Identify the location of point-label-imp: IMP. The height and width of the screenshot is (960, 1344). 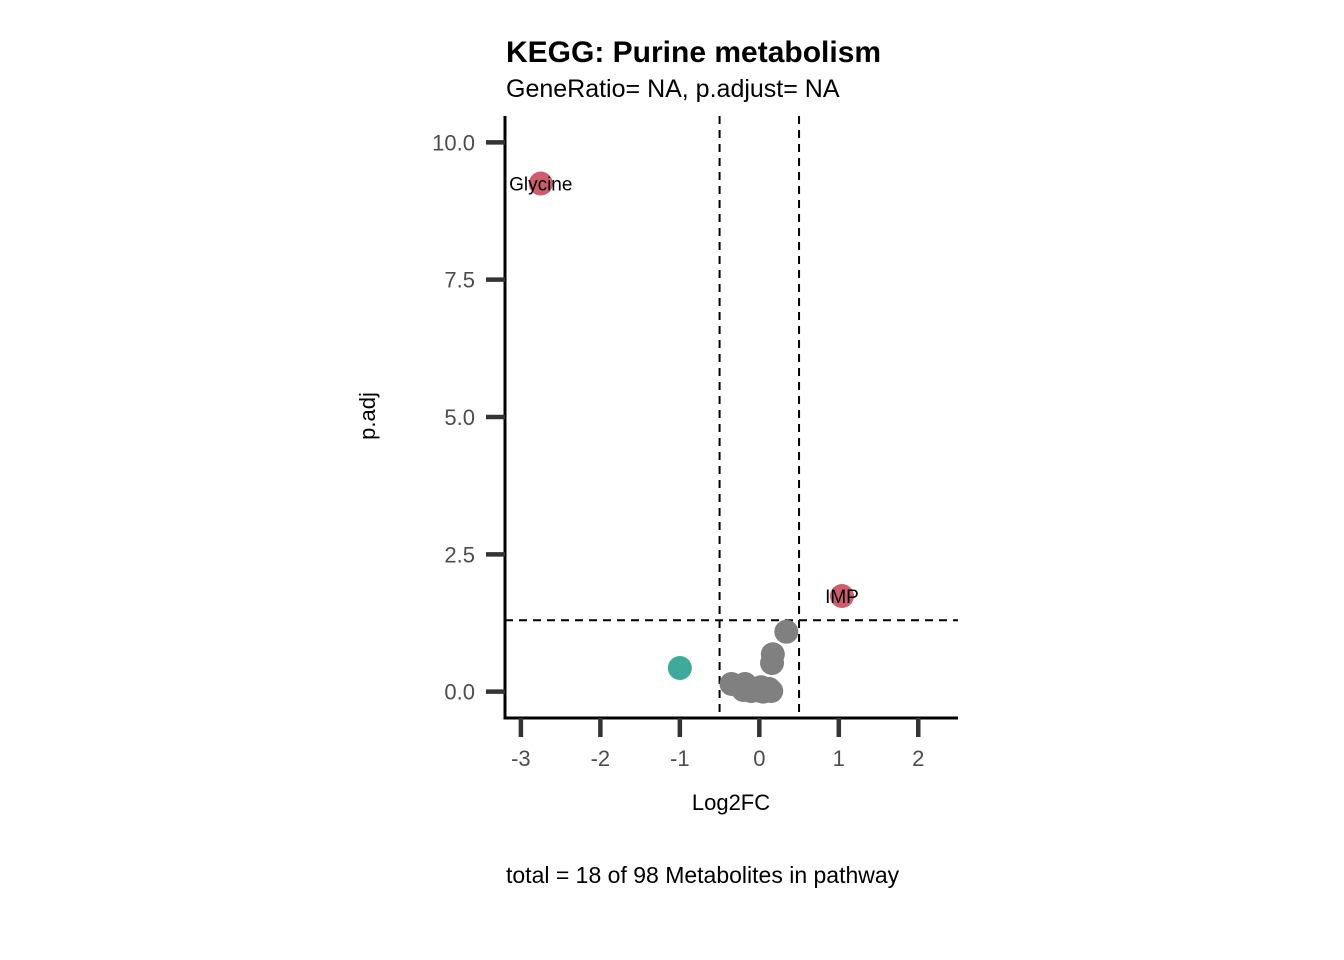
(842, 597).